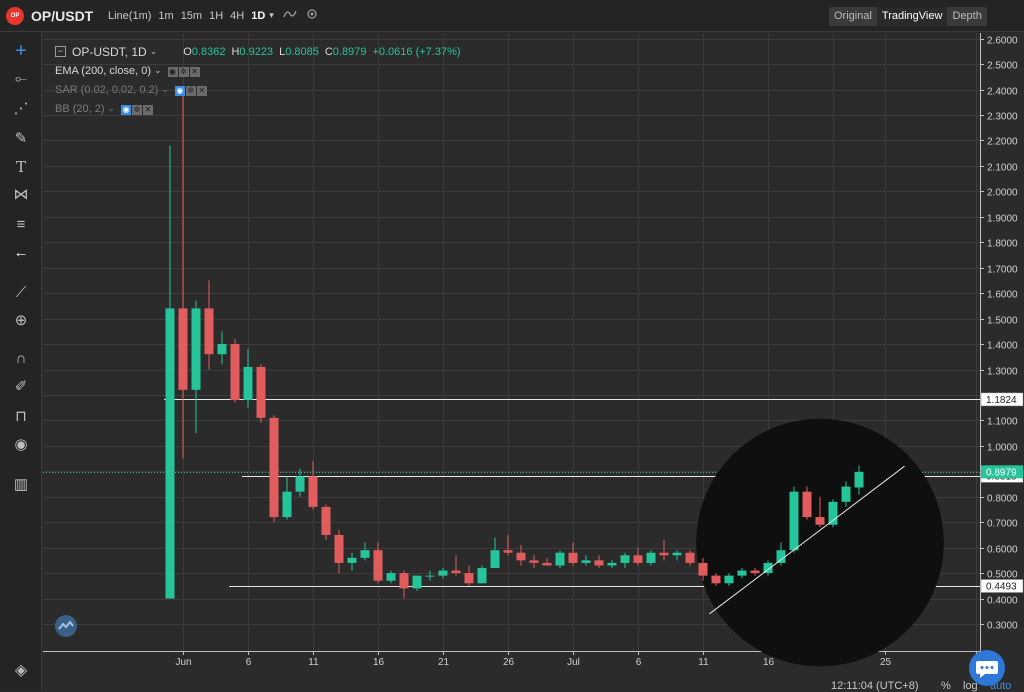 This screenshot has width=1024, height=692. Describe the element at coordinates (21, 292) in the screenshot. I see `ruler-icon: ⟋` at that location.